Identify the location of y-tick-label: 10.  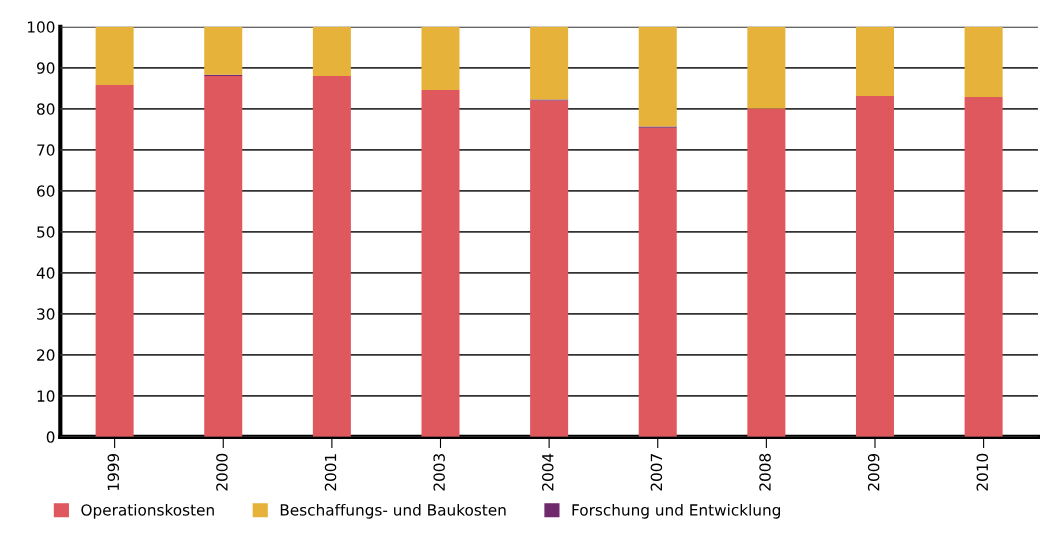
(46, 396).